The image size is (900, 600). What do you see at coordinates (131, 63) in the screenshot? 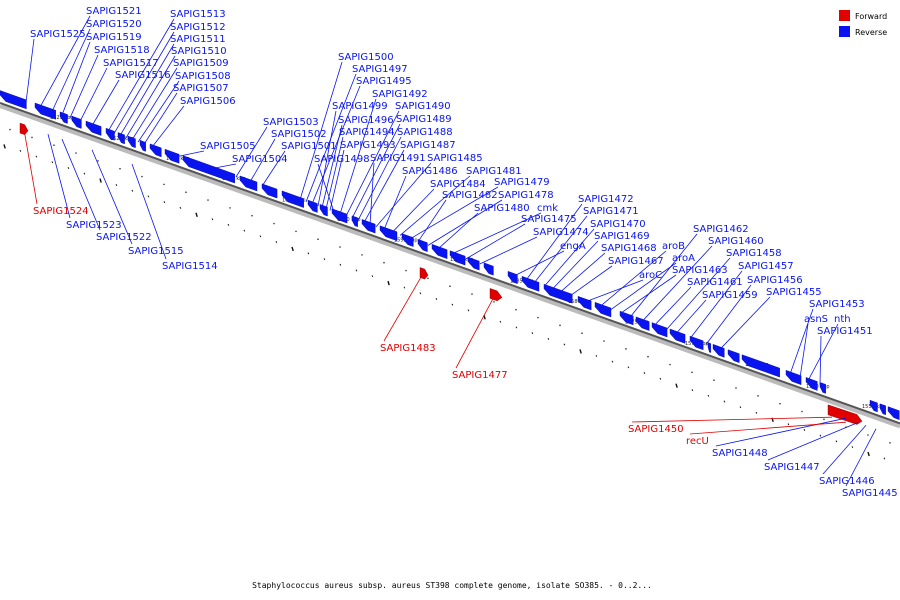
I see `gene-label-sapig1517: SAPIG1517` at bounding box center [131, 63].